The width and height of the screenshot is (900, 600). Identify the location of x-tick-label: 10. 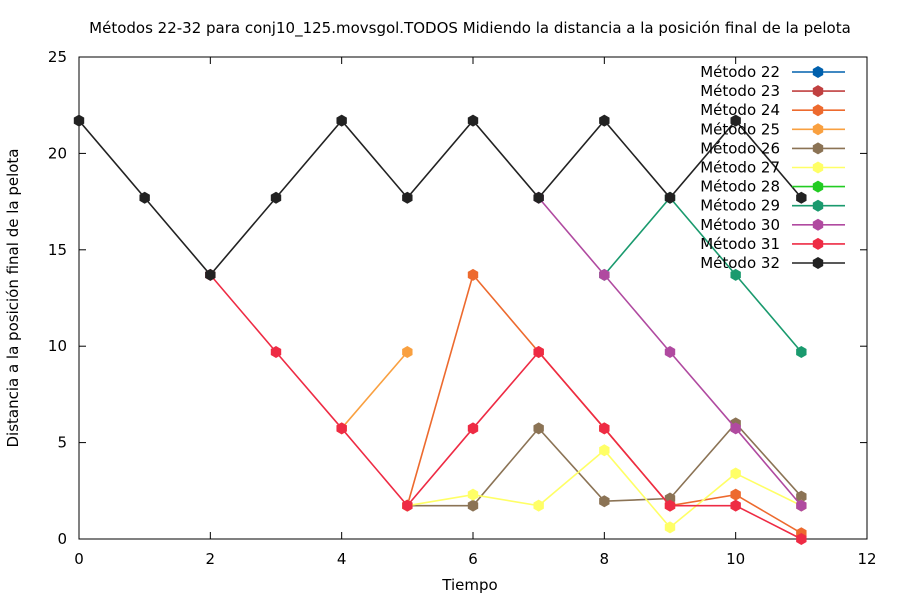
(735, 559).